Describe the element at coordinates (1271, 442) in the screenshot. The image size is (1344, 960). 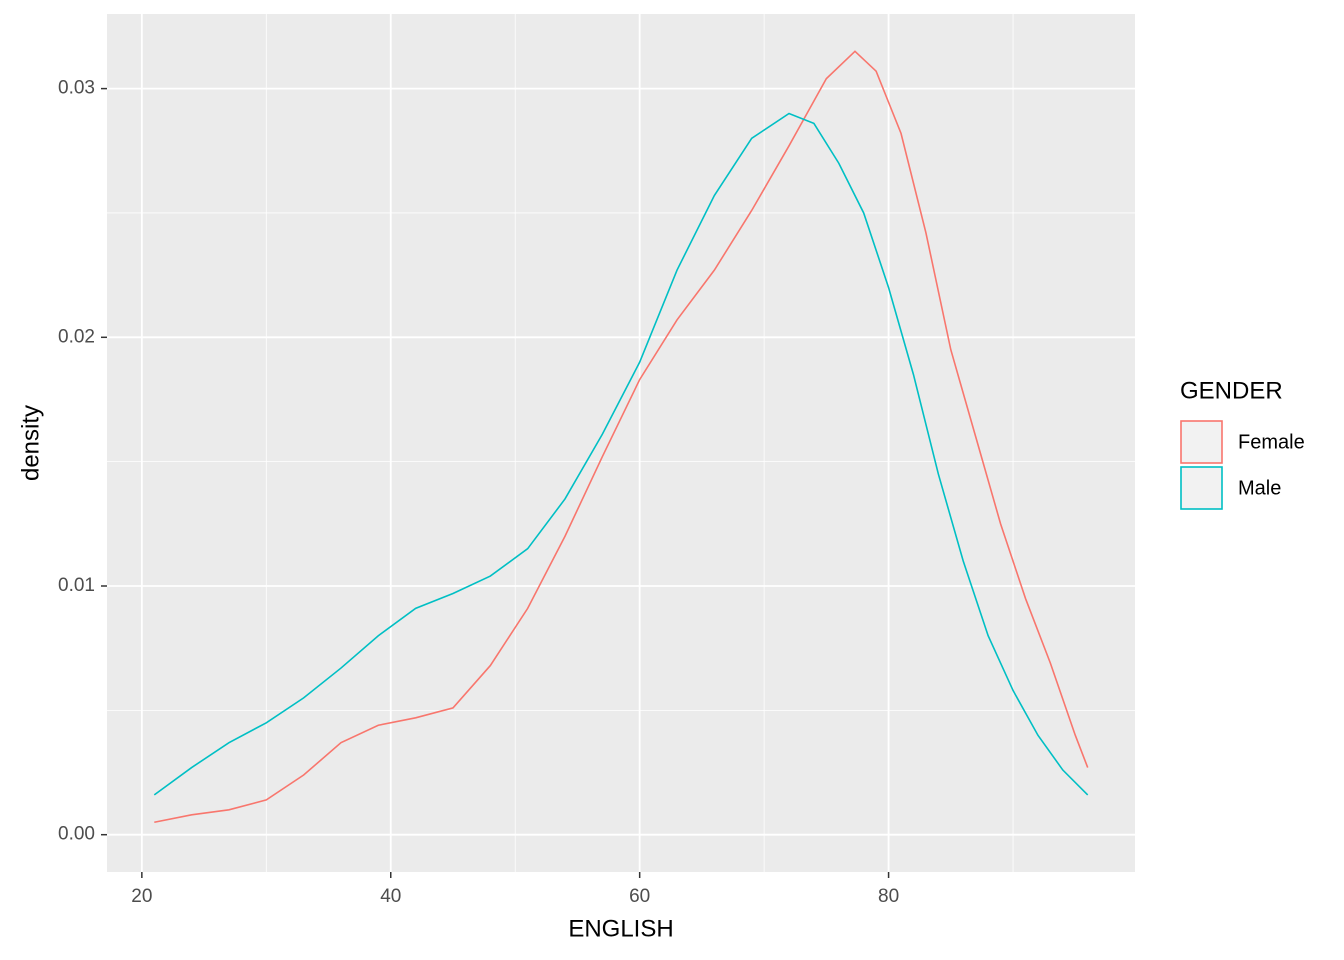
I see `legend-label: Female` at that location.